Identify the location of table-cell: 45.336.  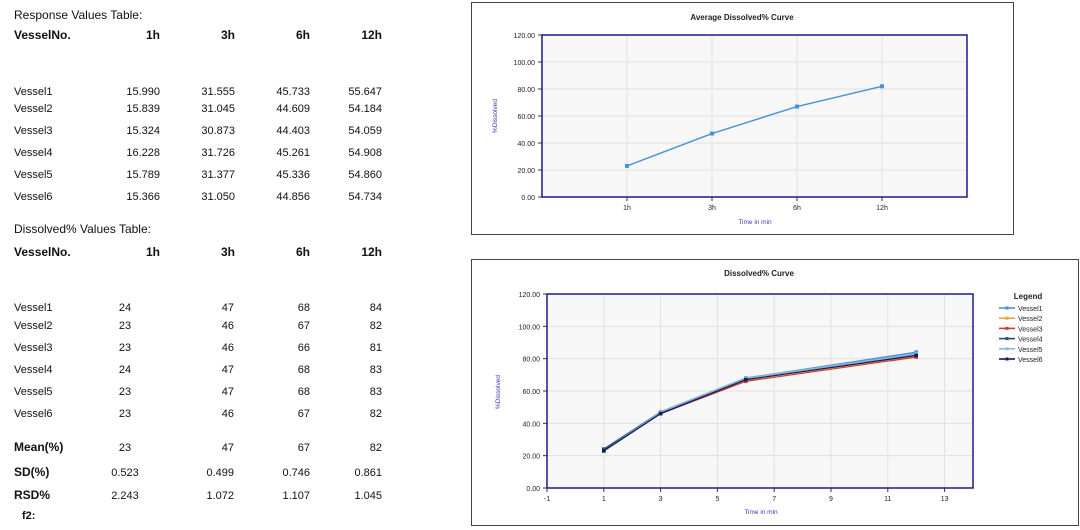
(293, 175).